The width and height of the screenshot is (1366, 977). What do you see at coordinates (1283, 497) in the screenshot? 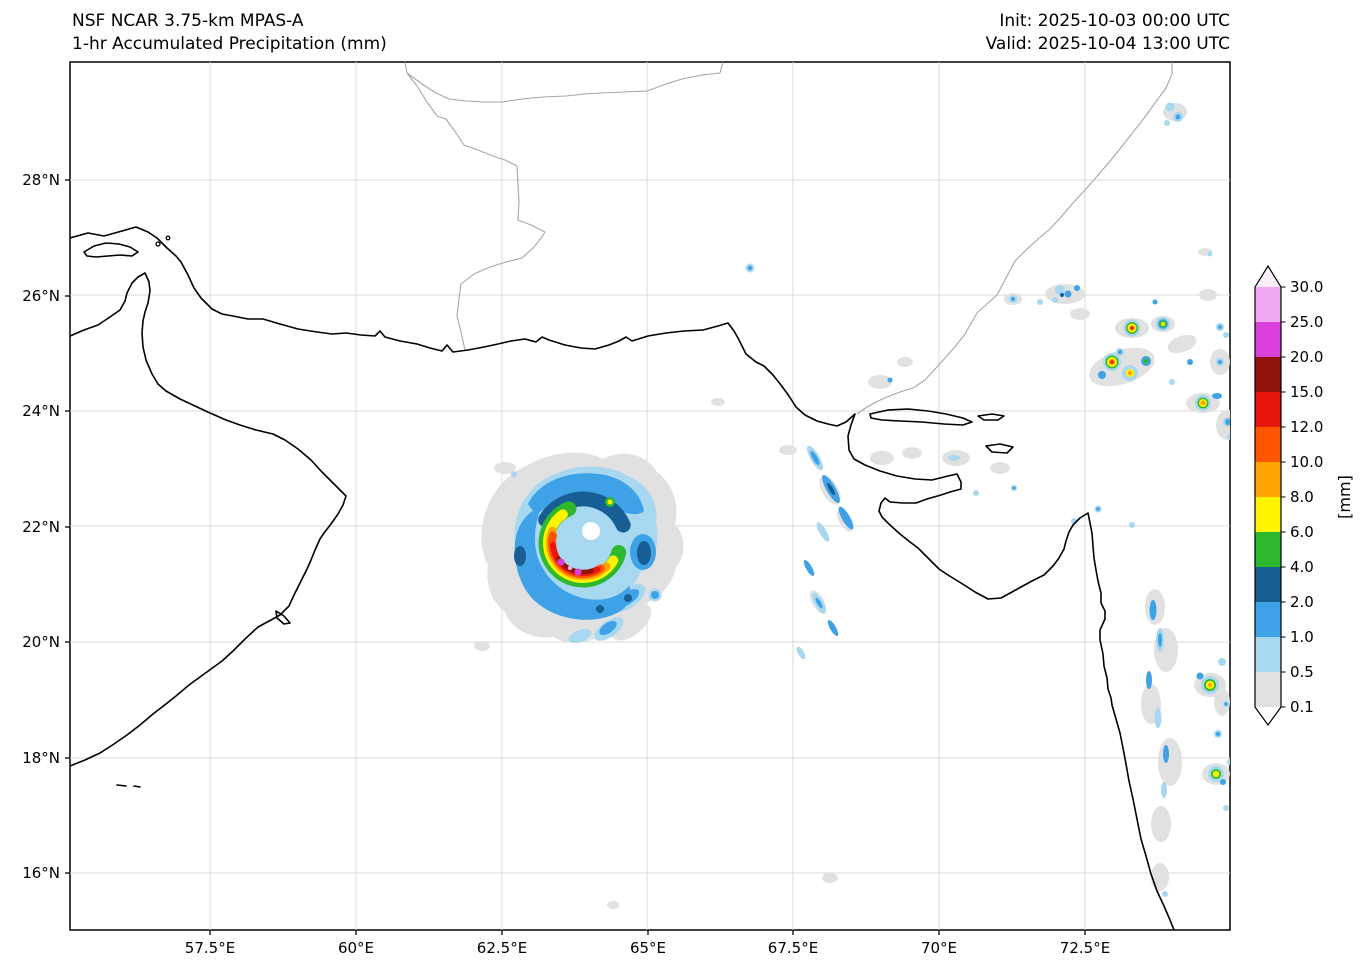
I see `colorbar-ticks` at bounding box center [1283, 497].